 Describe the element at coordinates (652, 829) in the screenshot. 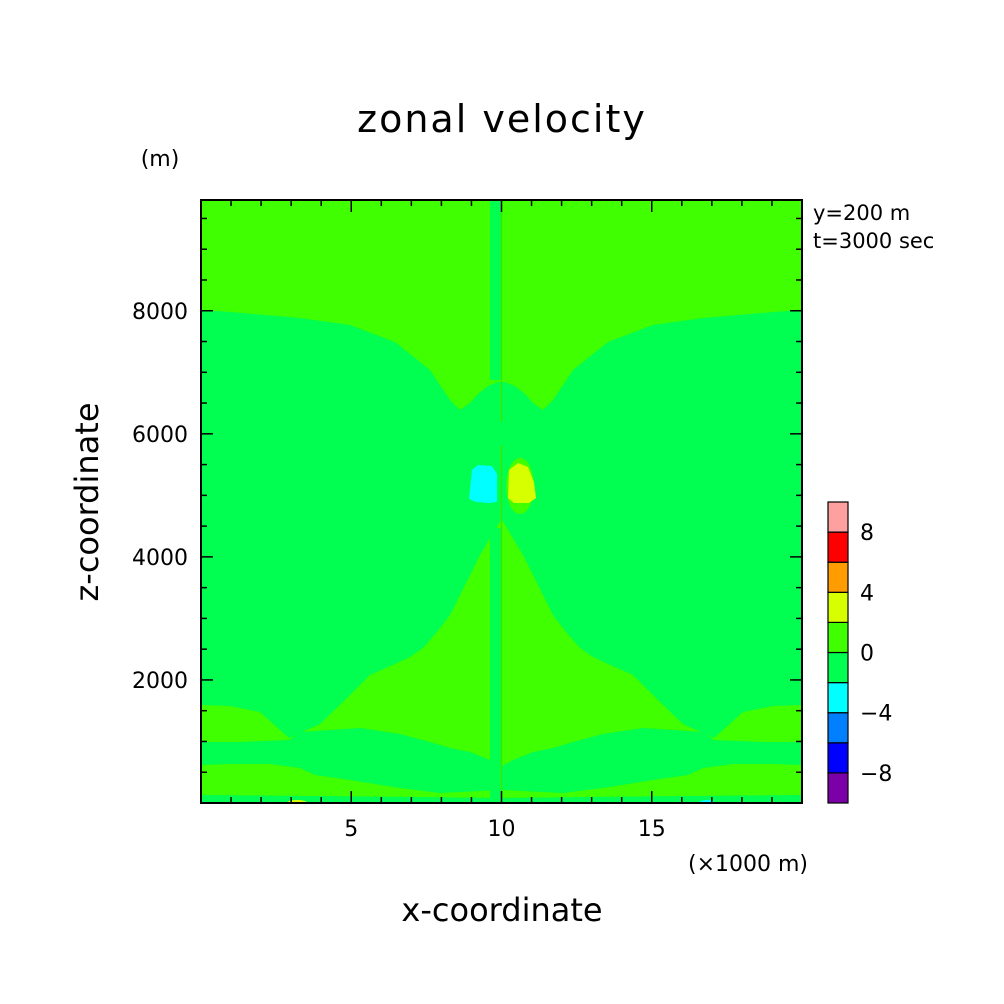

I see `x-tick-label: 15` at that location.